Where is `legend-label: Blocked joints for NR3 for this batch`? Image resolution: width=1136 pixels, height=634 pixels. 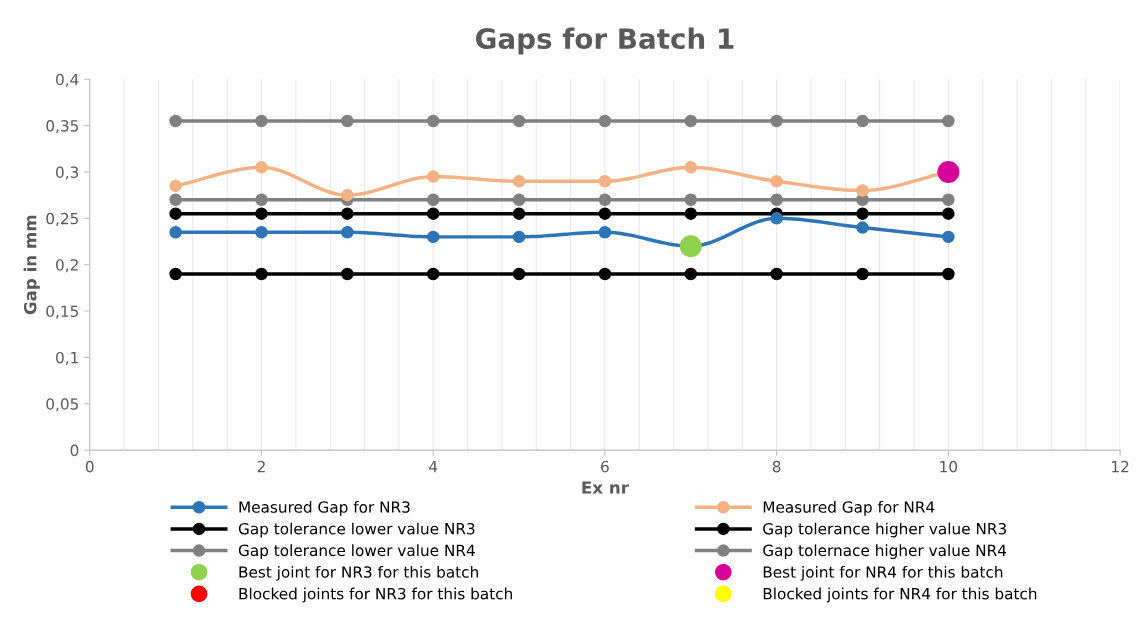
legend-label: Blocked joints for NR3 for this batch is located at coordinates (375, 595).